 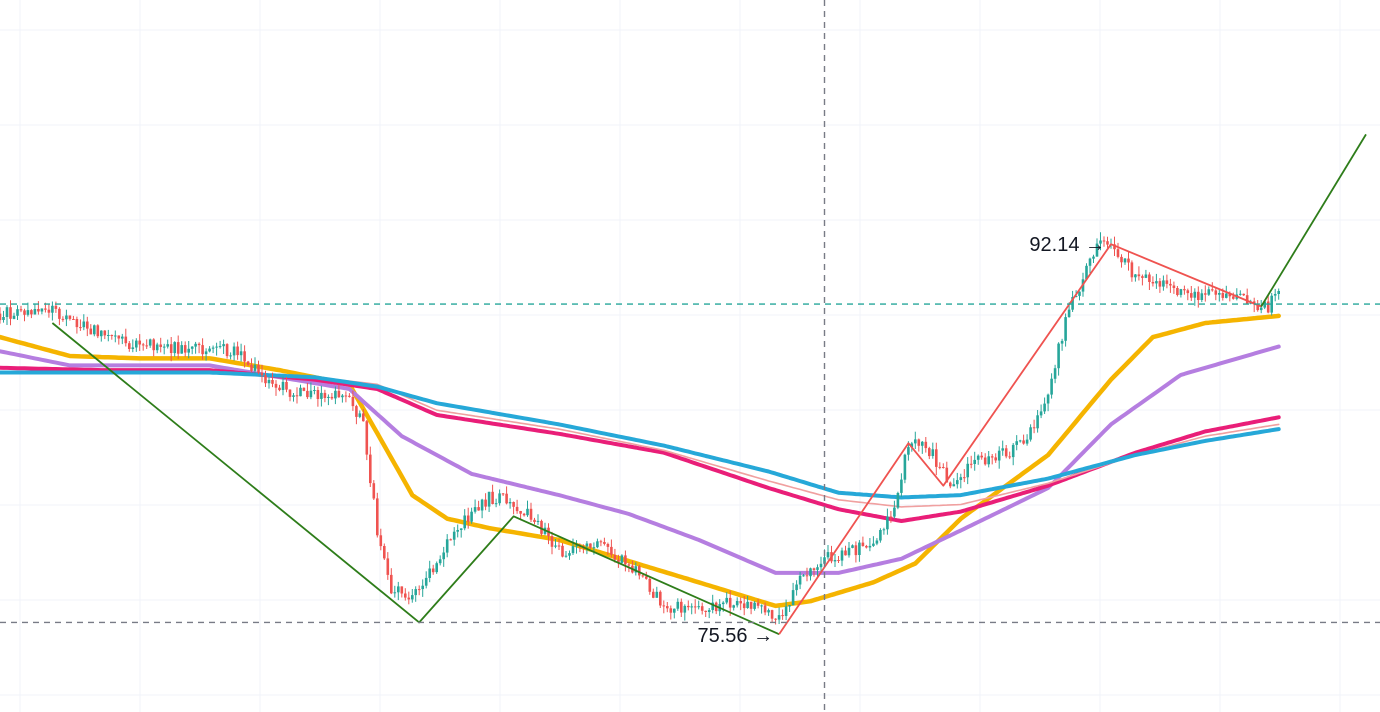 I want to click on zigzag-line, so click(x=1313, y=220).